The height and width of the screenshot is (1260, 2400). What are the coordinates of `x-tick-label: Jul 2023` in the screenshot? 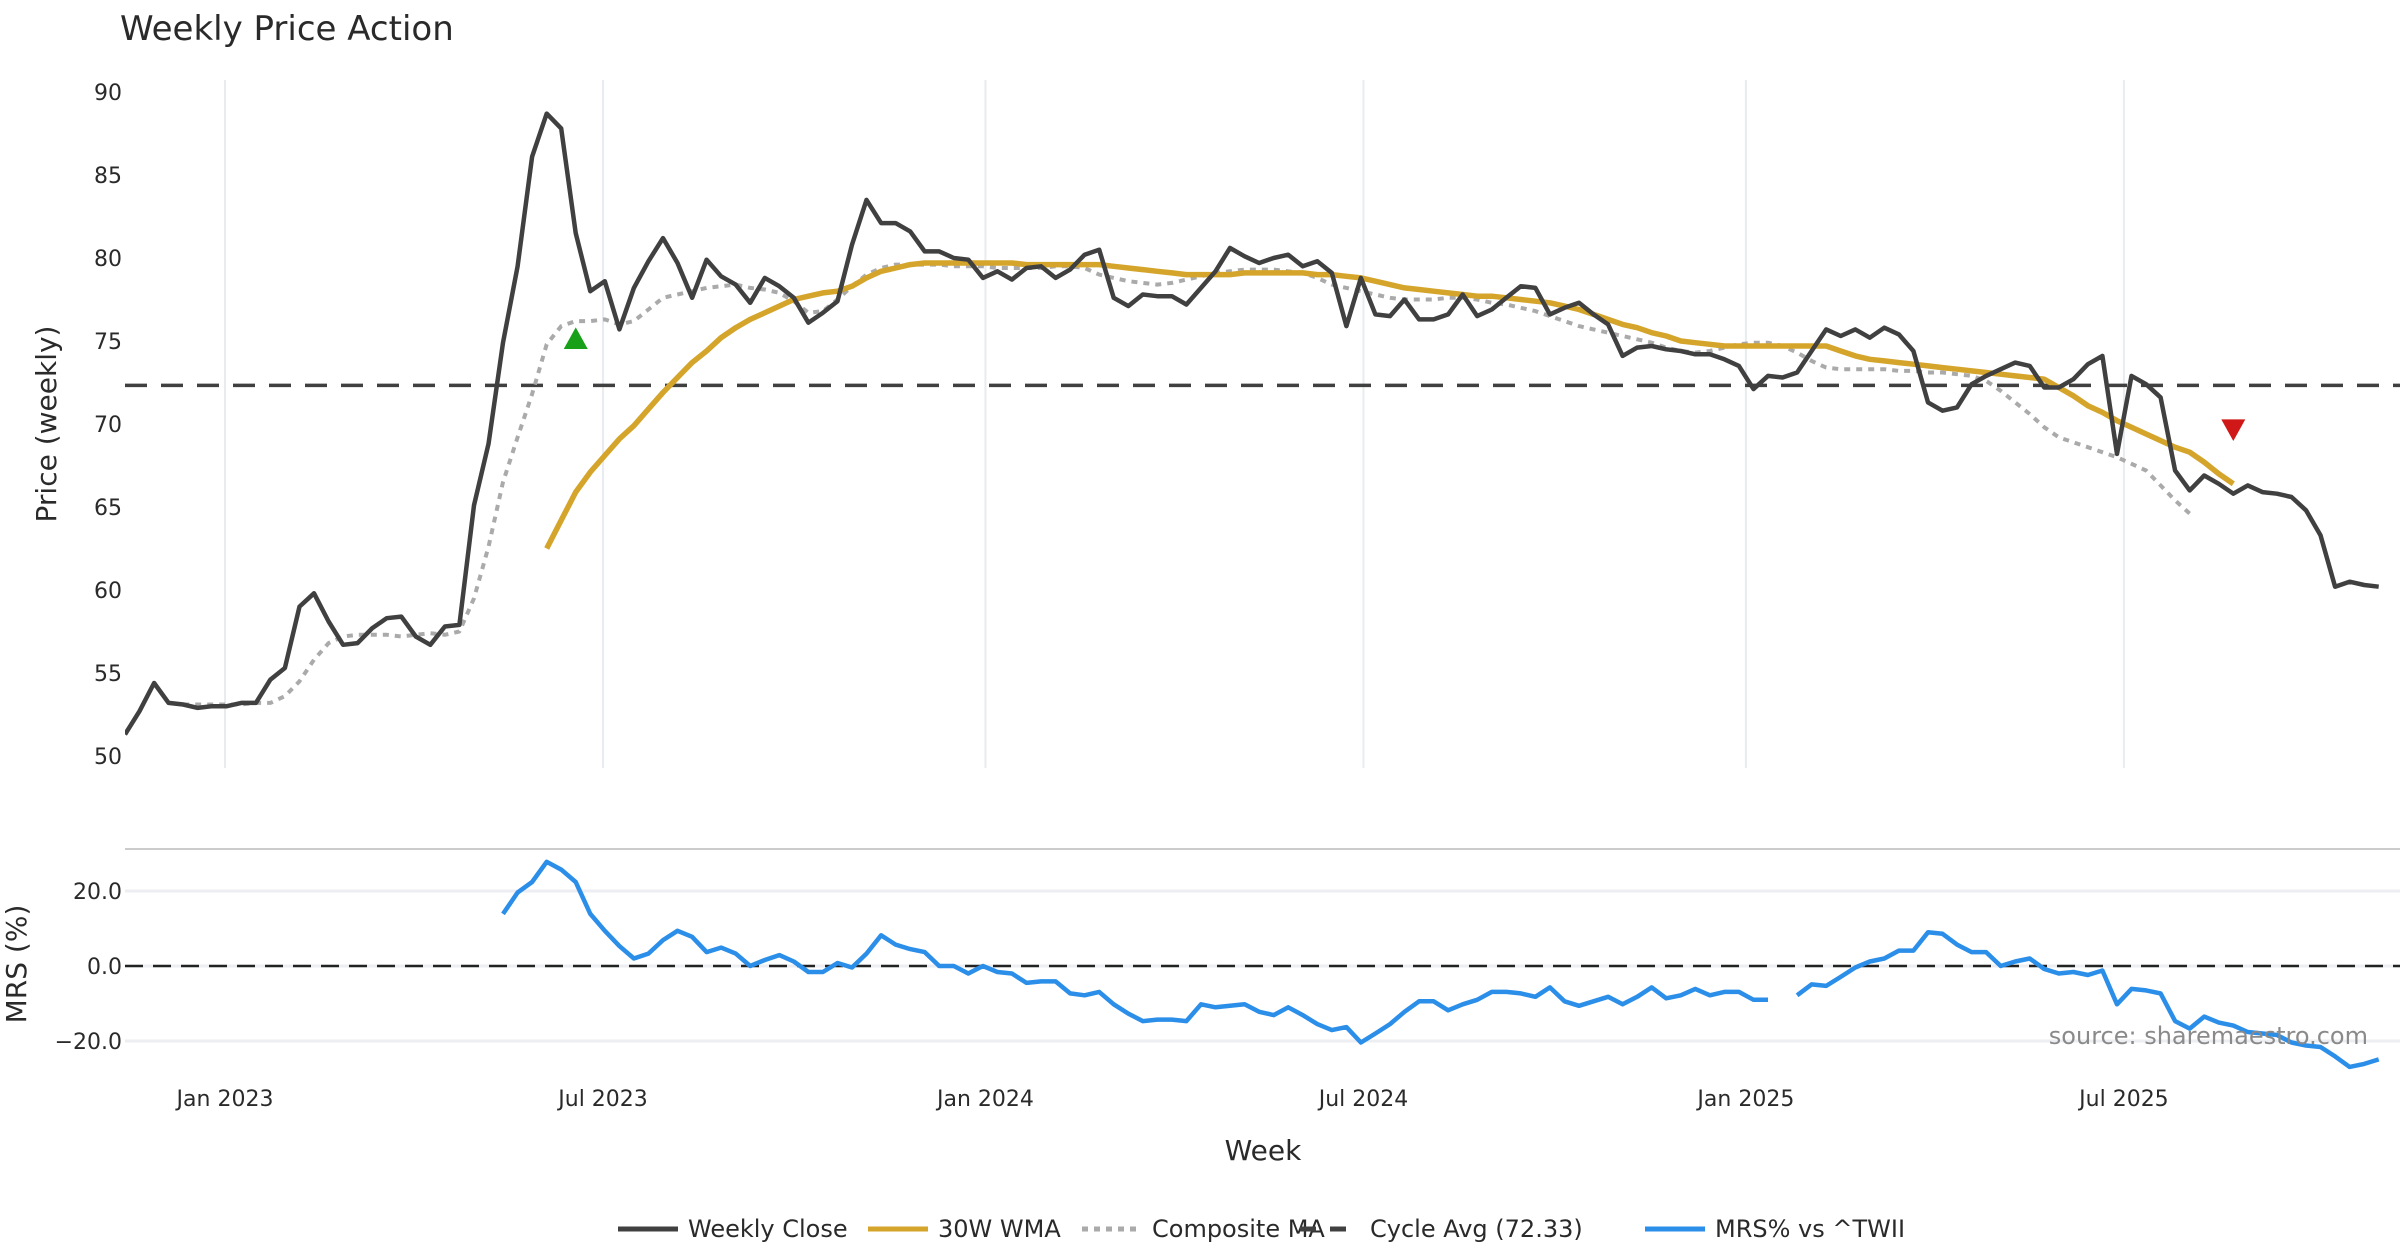 It's located at (602, 1099).